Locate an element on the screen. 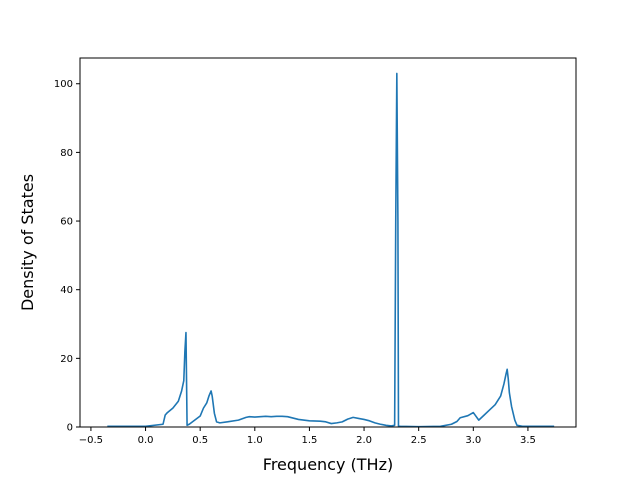 This screenshot has width=640, height=480. y-tick-label: 20 is located at coordinates (66, 359).